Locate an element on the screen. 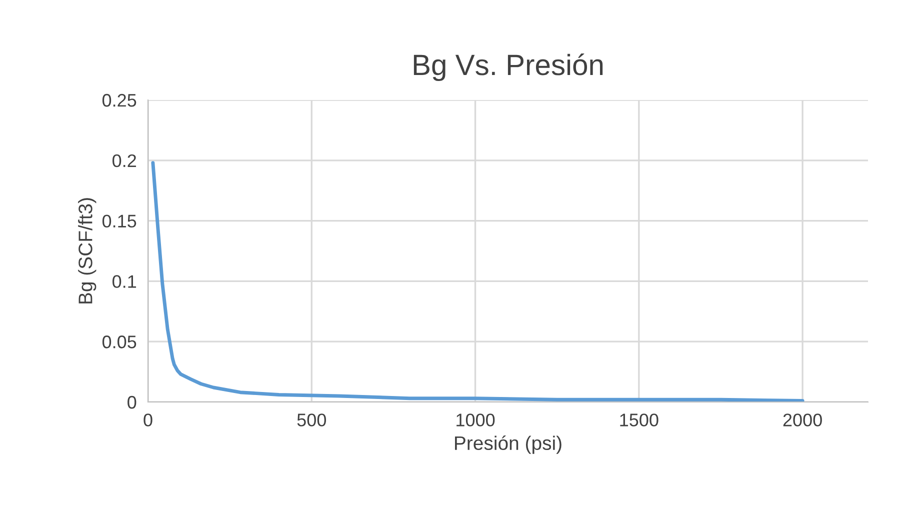 This screenshot has height=512, width=914. y-axis-title: Bg (SCF/ft3) is located at coordinates (87, 251).